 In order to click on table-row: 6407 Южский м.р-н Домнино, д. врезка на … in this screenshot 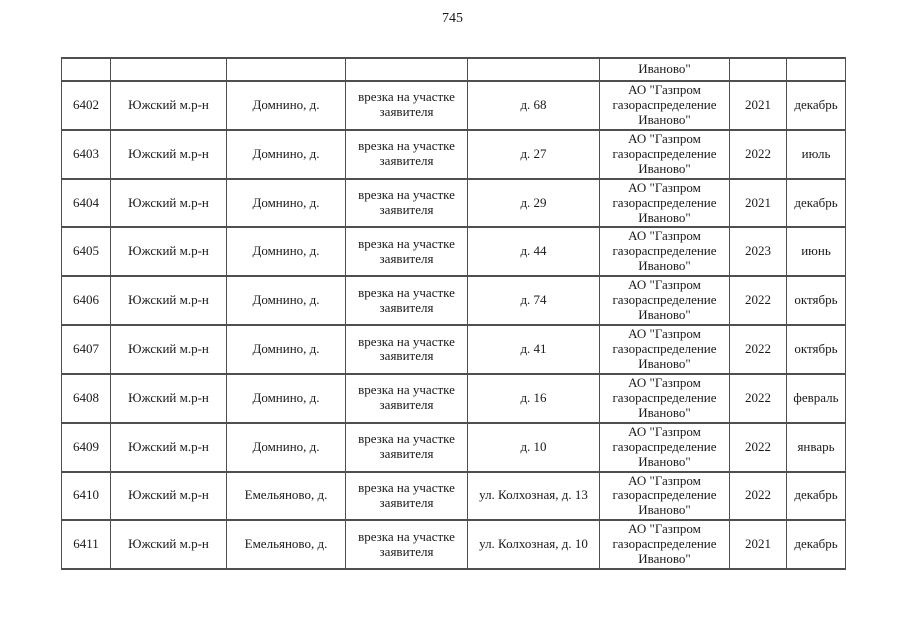, I will do `click(453, 349)`.